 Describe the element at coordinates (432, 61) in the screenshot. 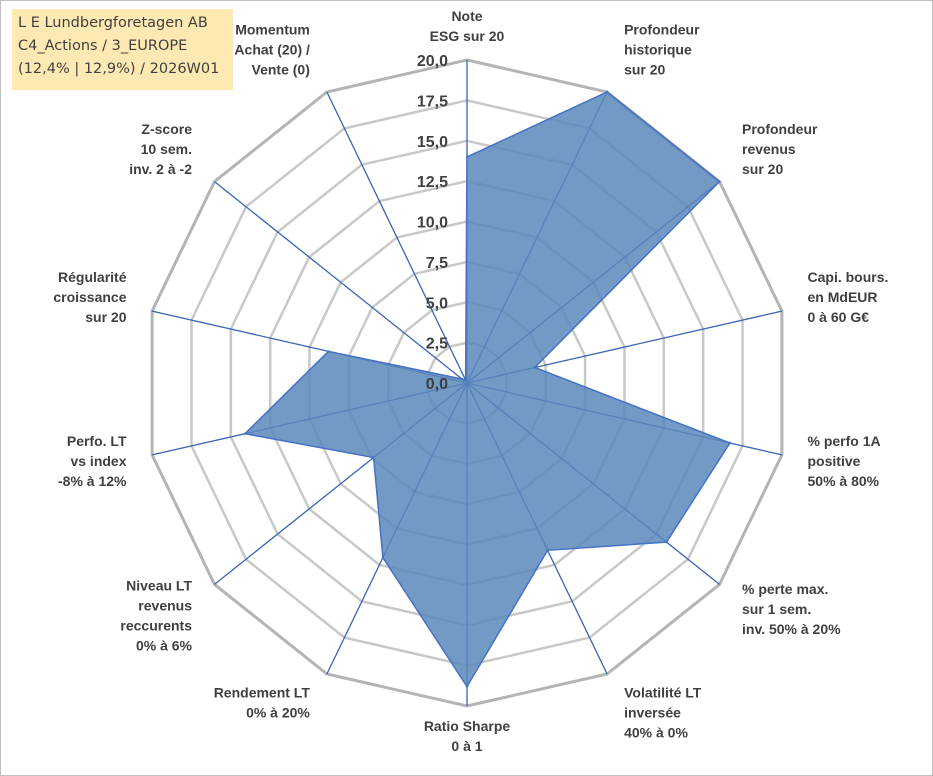

I see `tick-label-20-0: 20,0` at that location.